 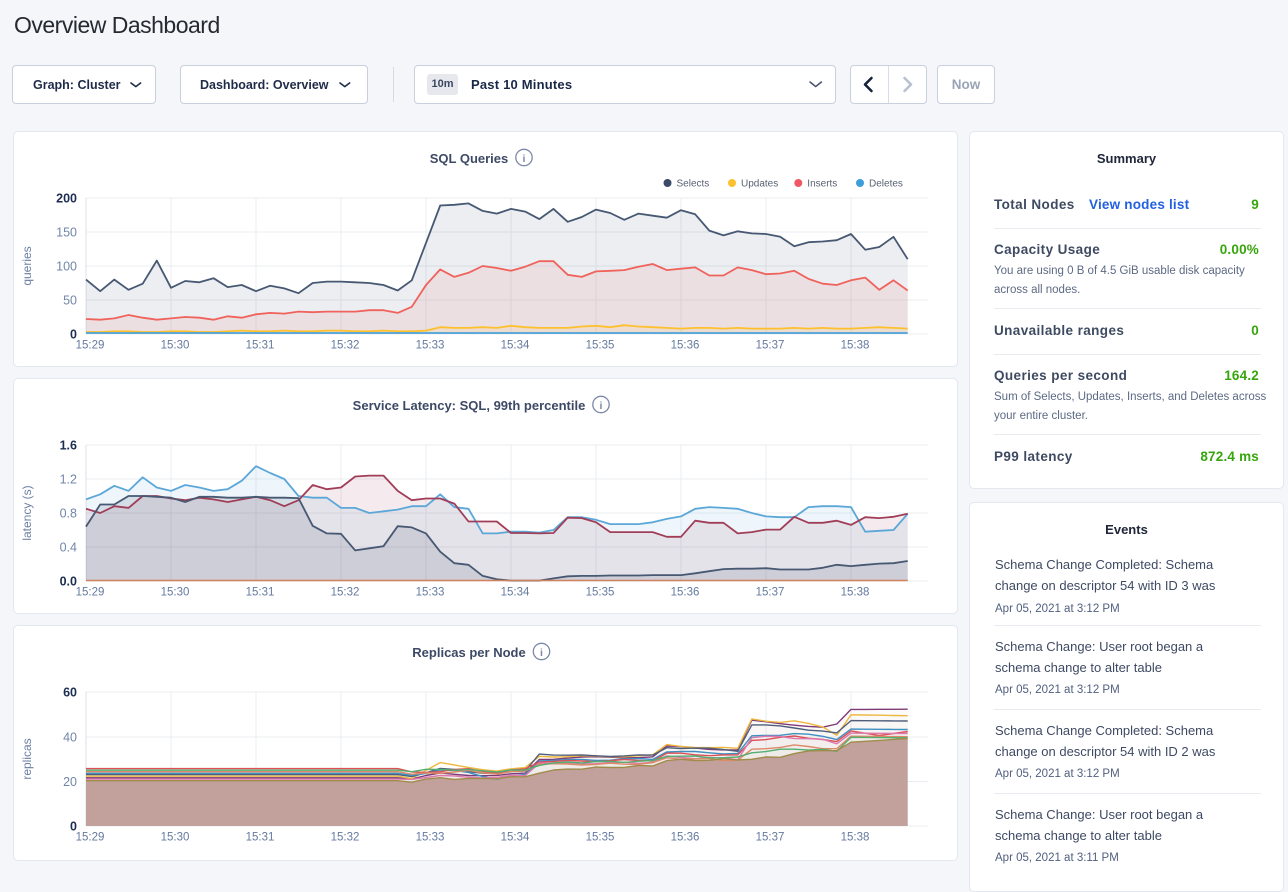 What do you see at coordinates (68, 480) in the screenshot?
I see `svg-text: 1.2` at bounding box center [68, 480].